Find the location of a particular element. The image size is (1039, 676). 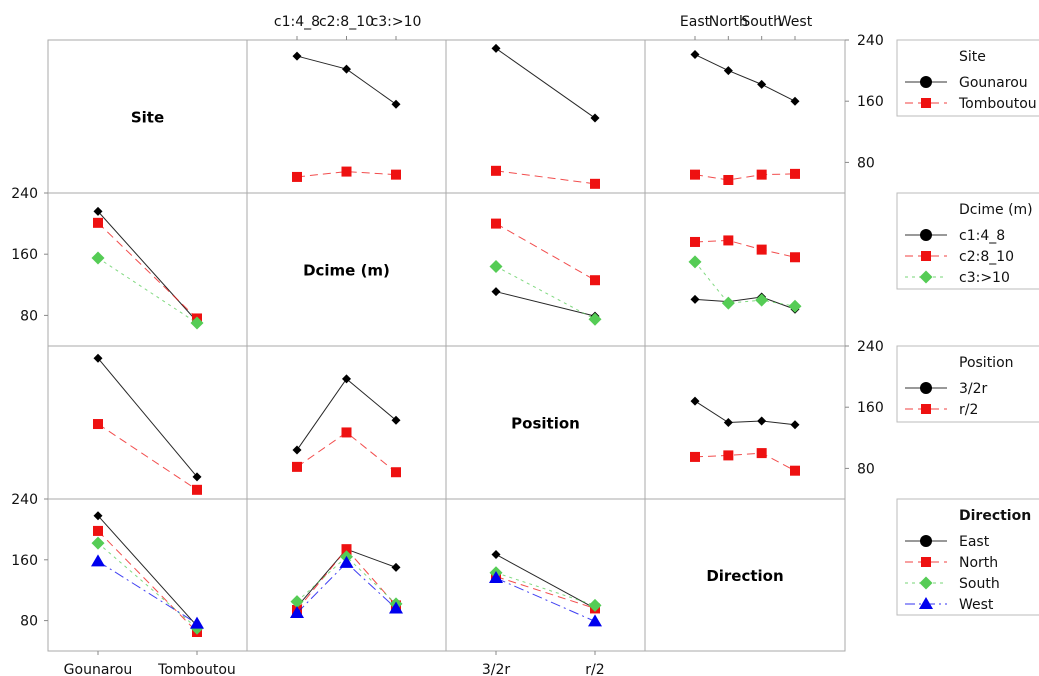

cell-r1-c2 is located at coordinates (545, 272).